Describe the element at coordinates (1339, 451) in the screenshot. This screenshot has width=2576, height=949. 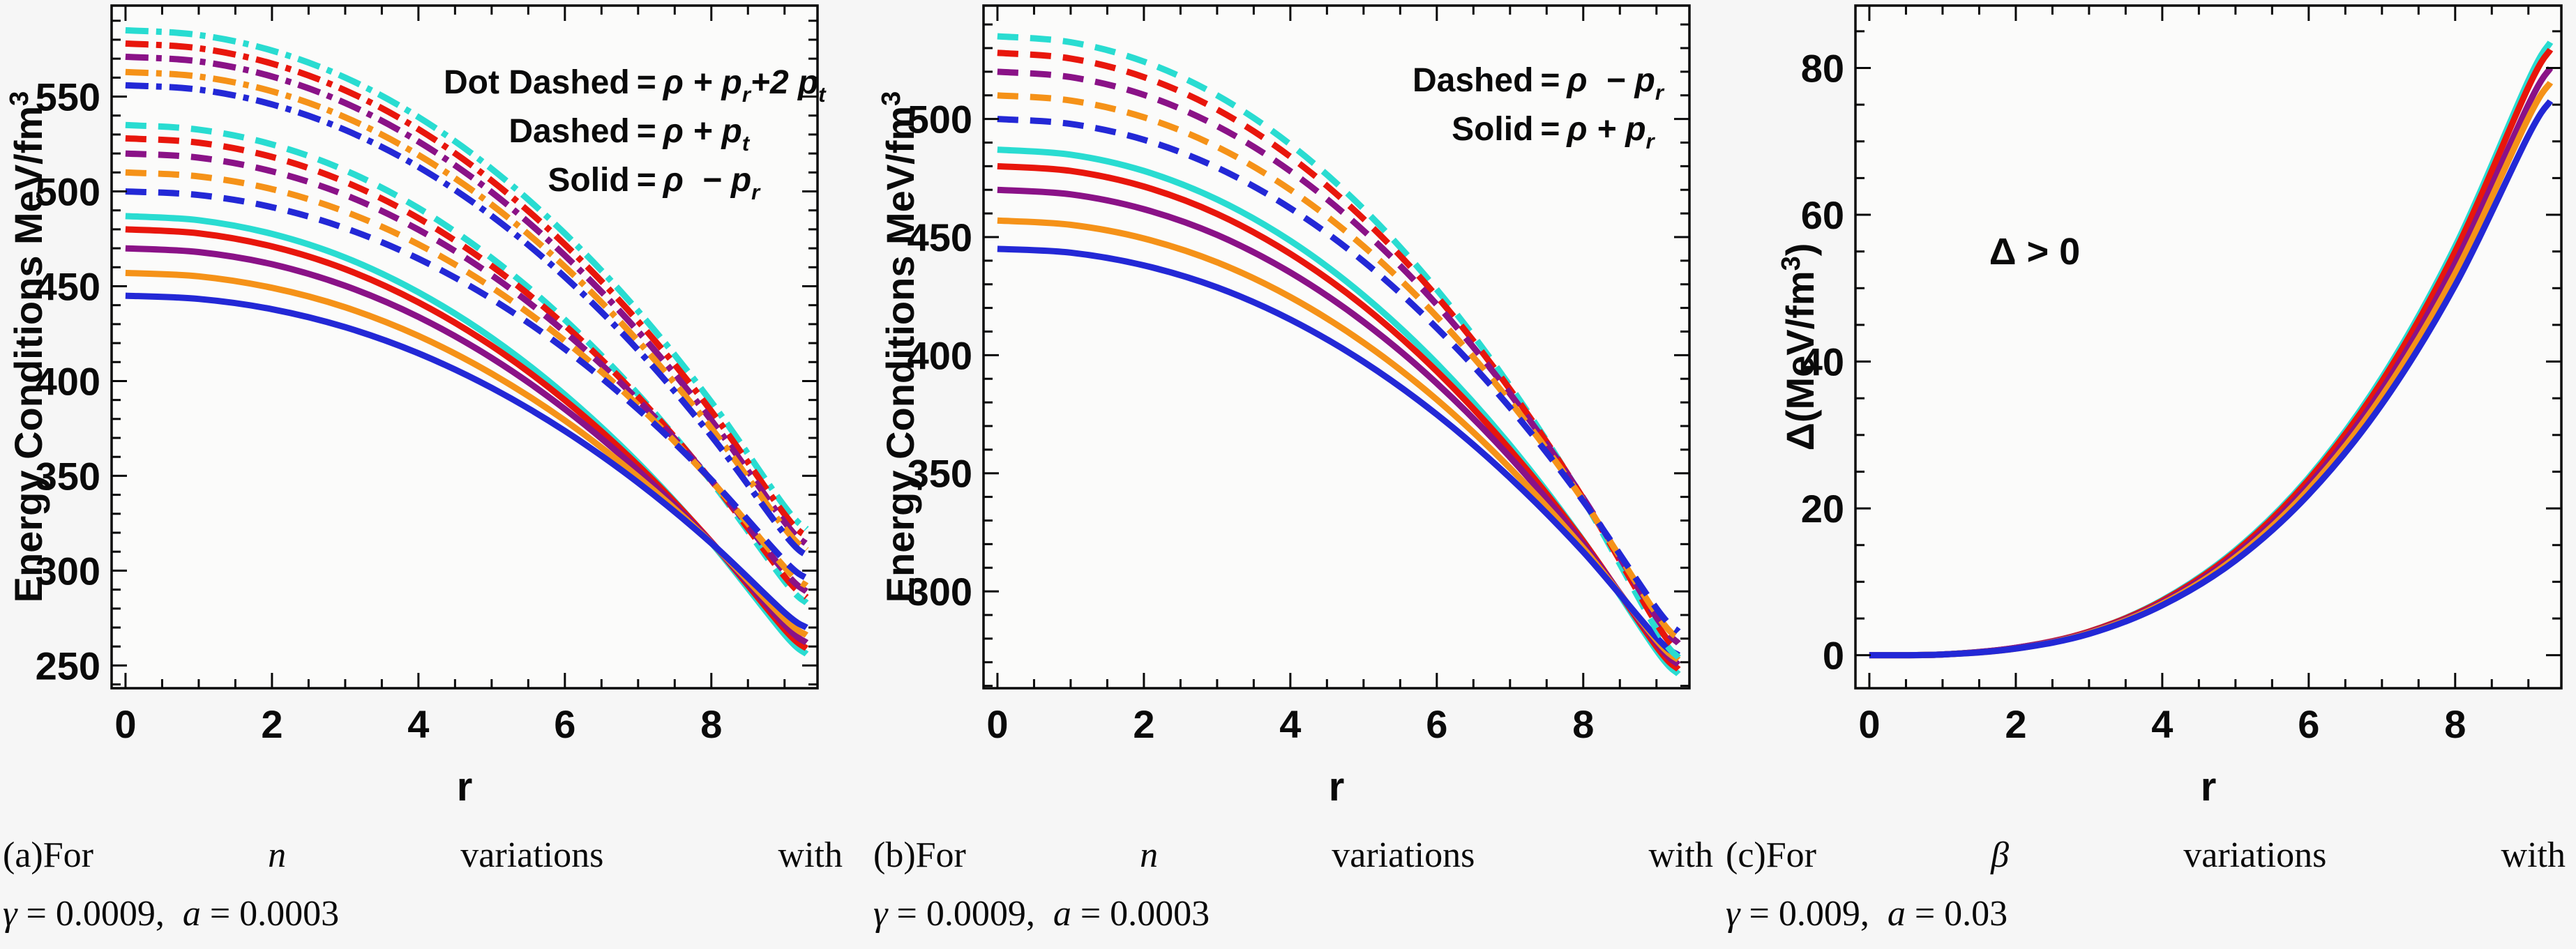
I see `curve-b-solid-blue` at that location.